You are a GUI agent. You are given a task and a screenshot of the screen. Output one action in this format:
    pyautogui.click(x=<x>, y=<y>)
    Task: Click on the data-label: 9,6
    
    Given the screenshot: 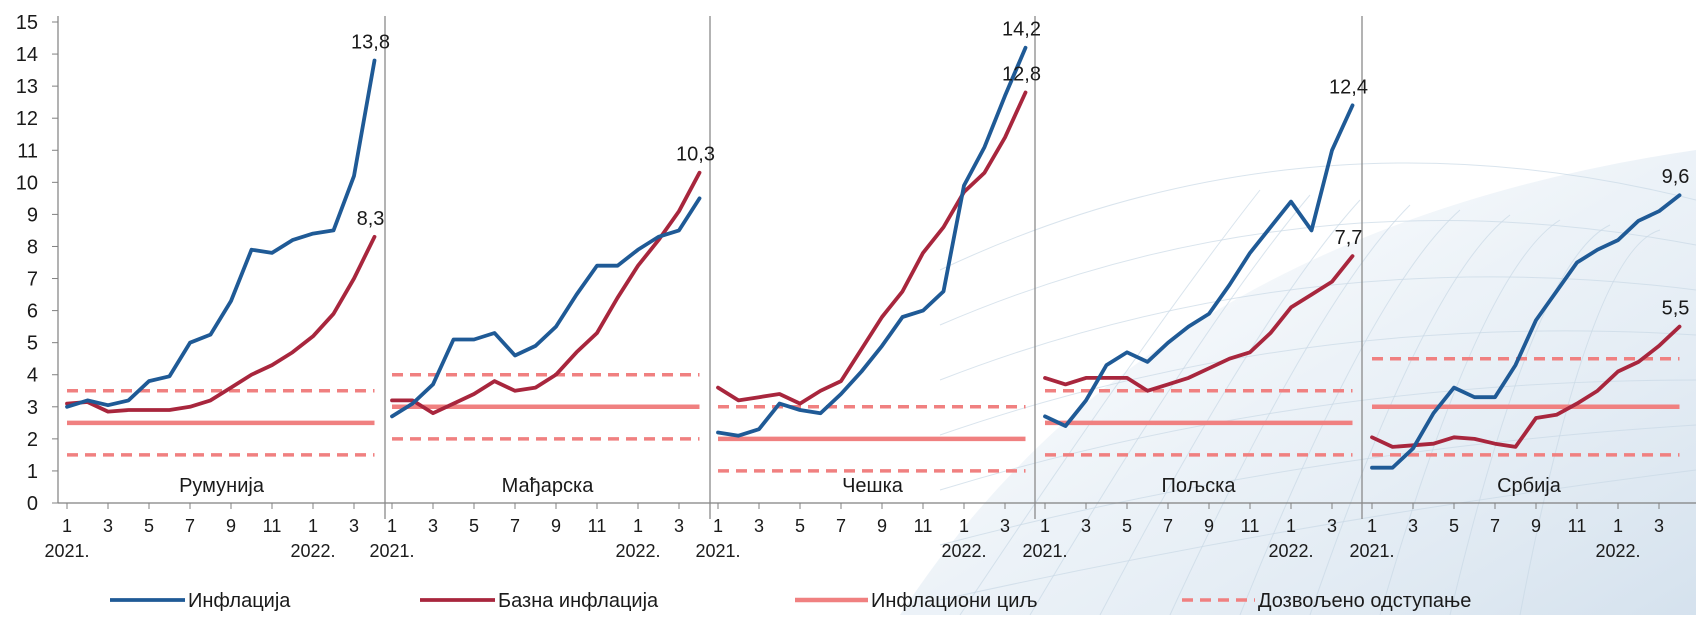 What is the action you would take?
    pyautogui.click(x=1676, y=177)
    